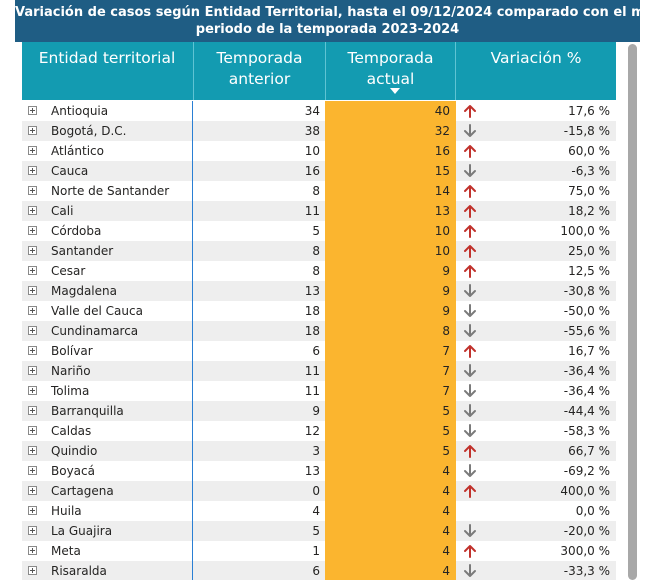 Image resolution: width=650 pixels, height=580 pixels. I want to click on entity-cell: Norte de Santander, so click(107, 191).